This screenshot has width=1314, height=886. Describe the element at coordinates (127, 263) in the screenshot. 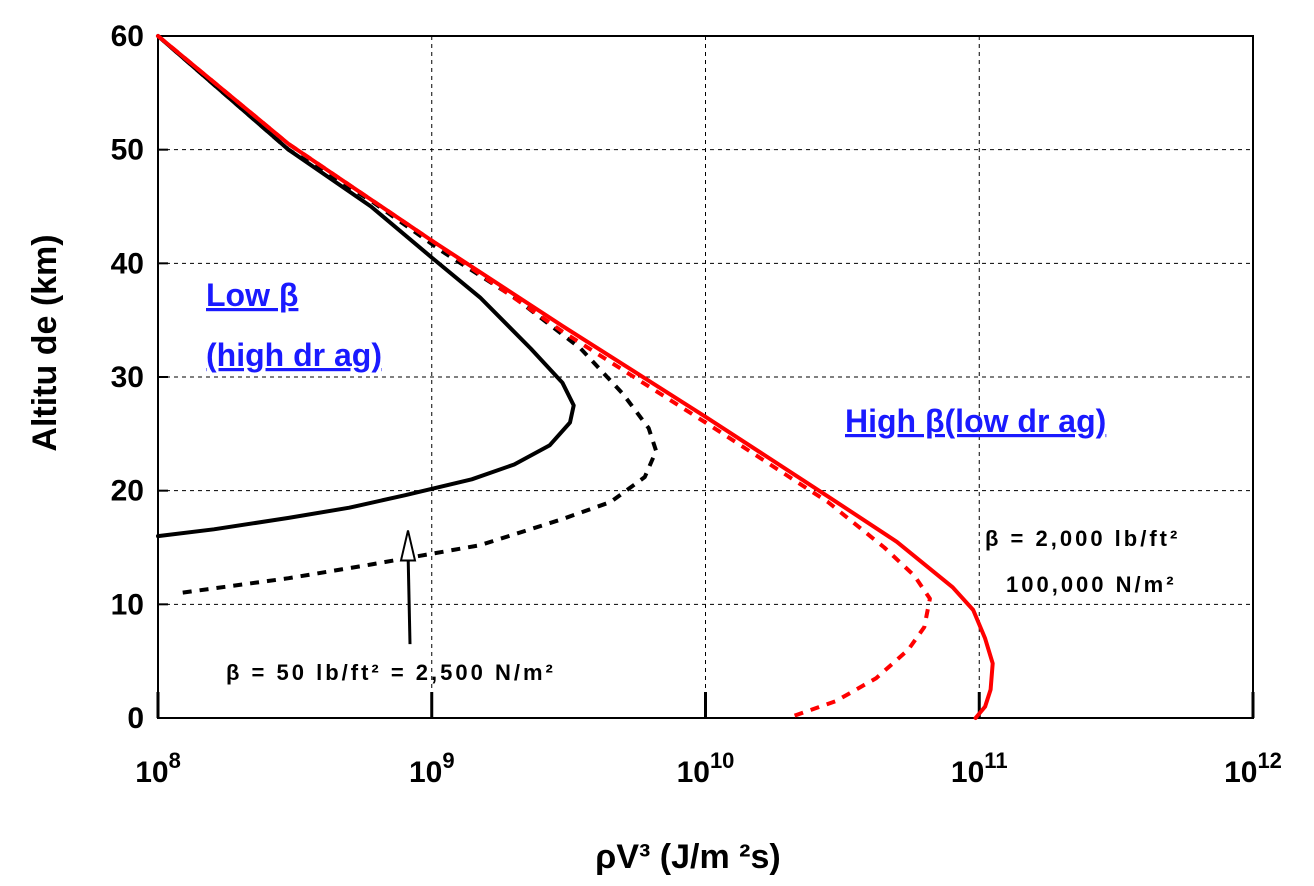

I see `y-tick-label: 40` at that location.